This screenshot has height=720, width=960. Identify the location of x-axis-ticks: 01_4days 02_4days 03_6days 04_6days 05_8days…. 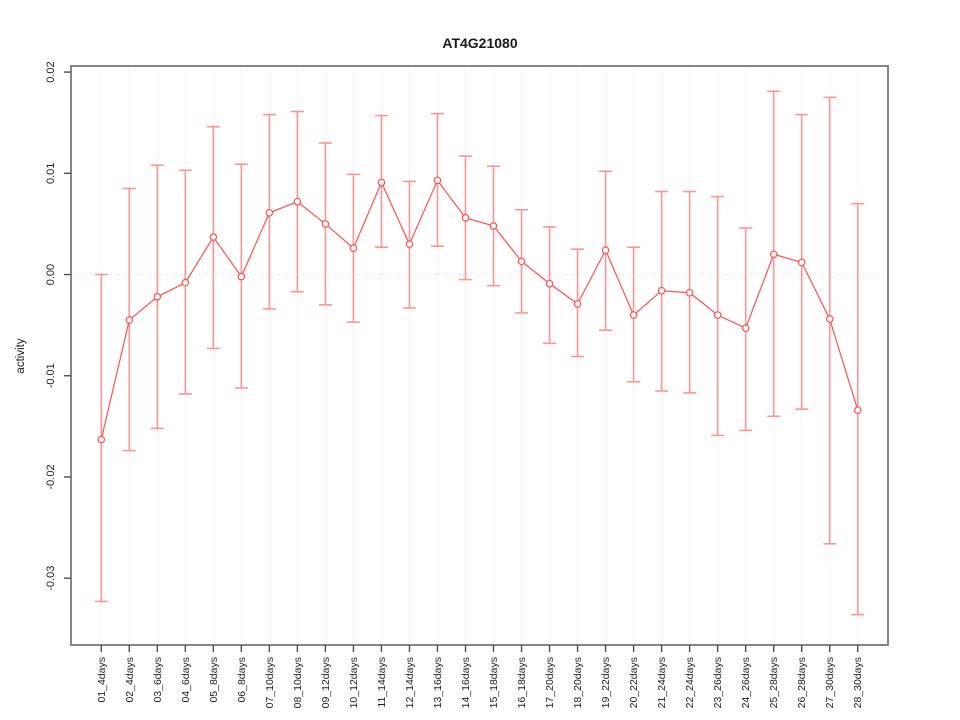
(480, 676).